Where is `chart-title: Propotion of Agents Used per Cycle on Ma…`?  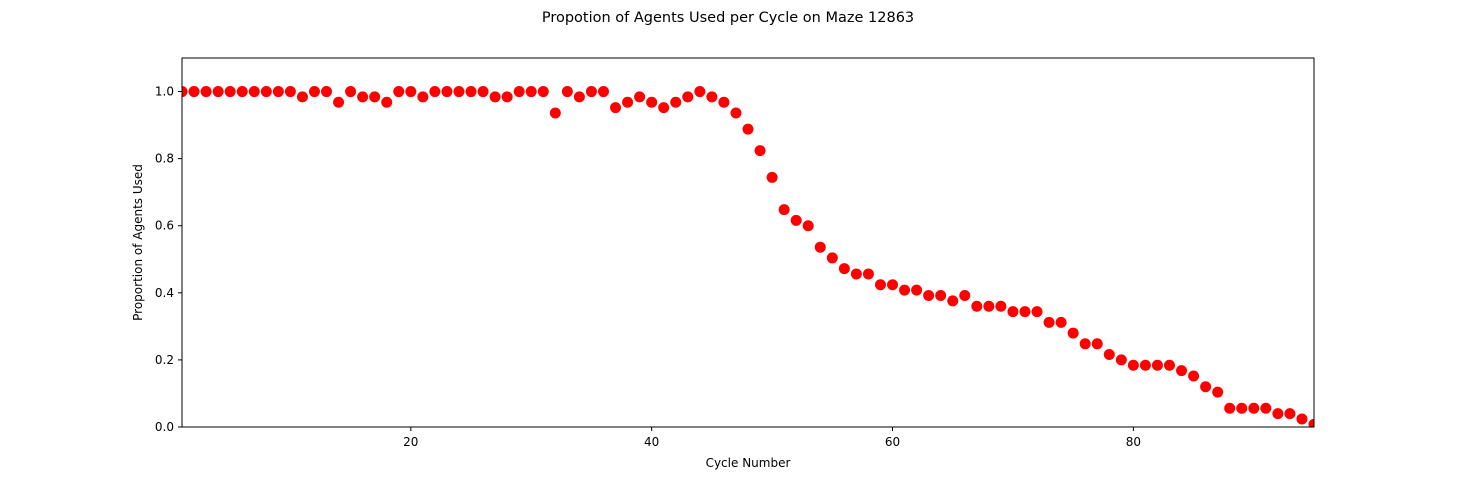 chart-title: Propotion of Agents Used per Cycle on Ma… is located at coordinates (728, 18).